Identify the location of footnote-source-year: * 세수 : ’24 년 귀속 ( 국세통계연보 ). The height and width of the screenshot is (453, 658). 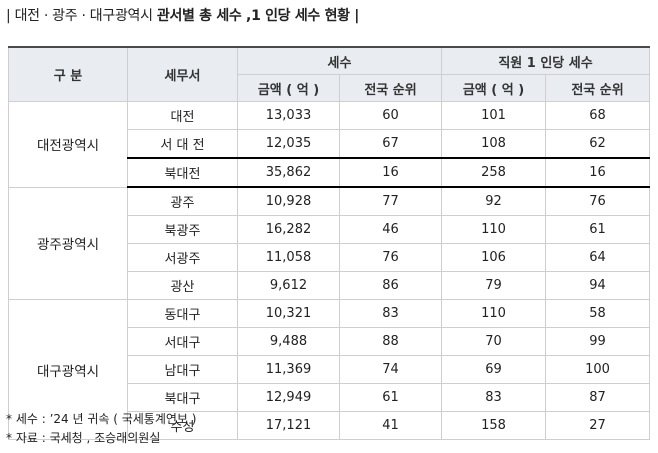
(101, 419).